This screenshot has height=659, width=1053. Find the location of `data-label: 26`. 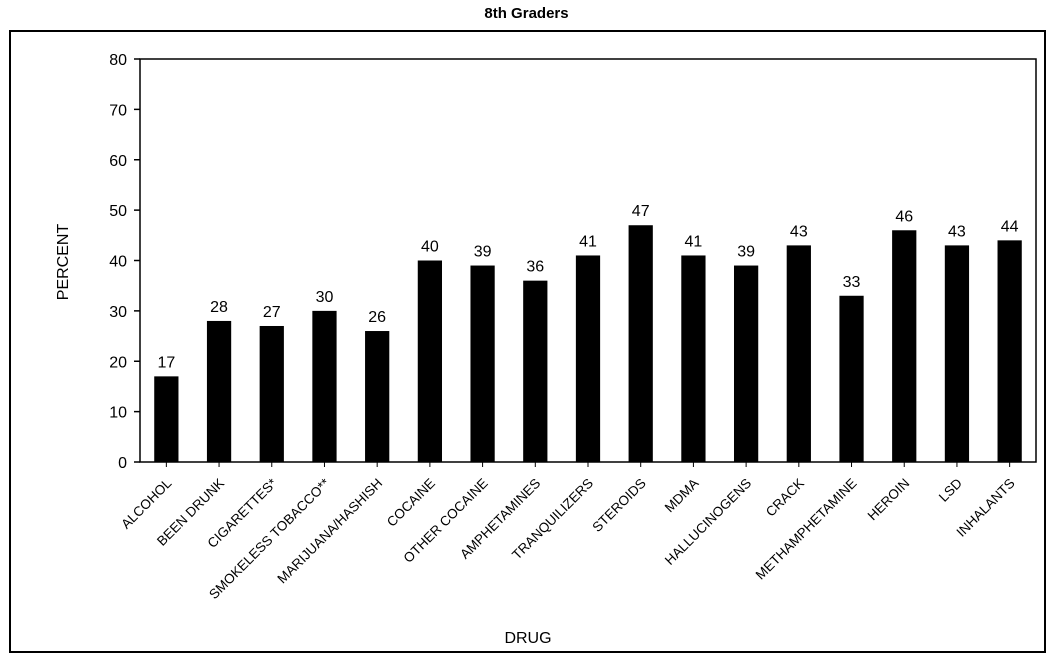

data-label: 26 is located at coordinates (377, 317).